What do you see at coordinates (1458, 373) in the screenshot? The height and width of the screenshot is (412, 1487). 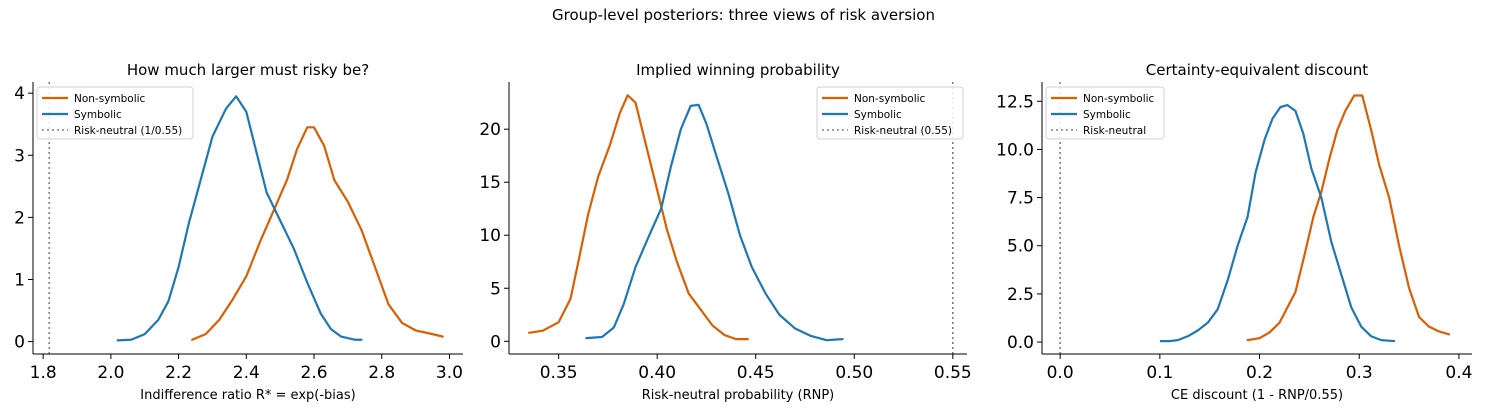 I see `x-tick-label: 0.4` at bounding box center [1458, 373].